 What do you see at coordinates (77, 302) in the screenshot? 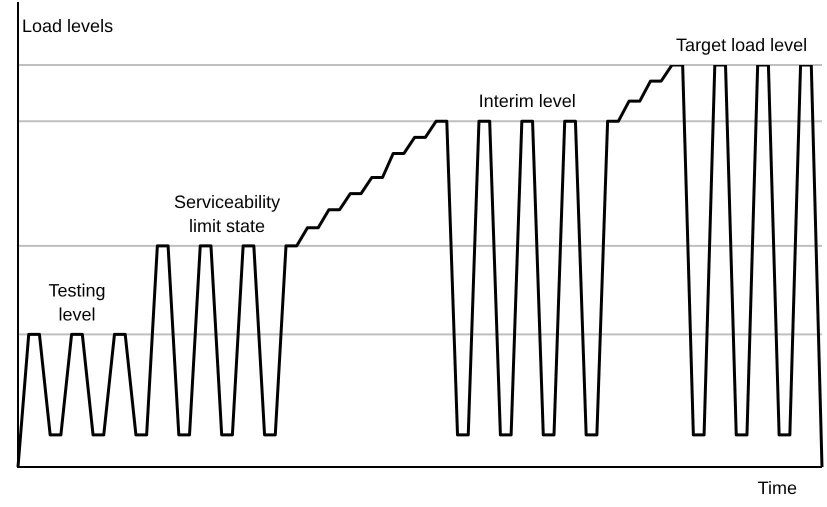
I see `ref-line-label: Testing level` at bounding box center [77, 302].